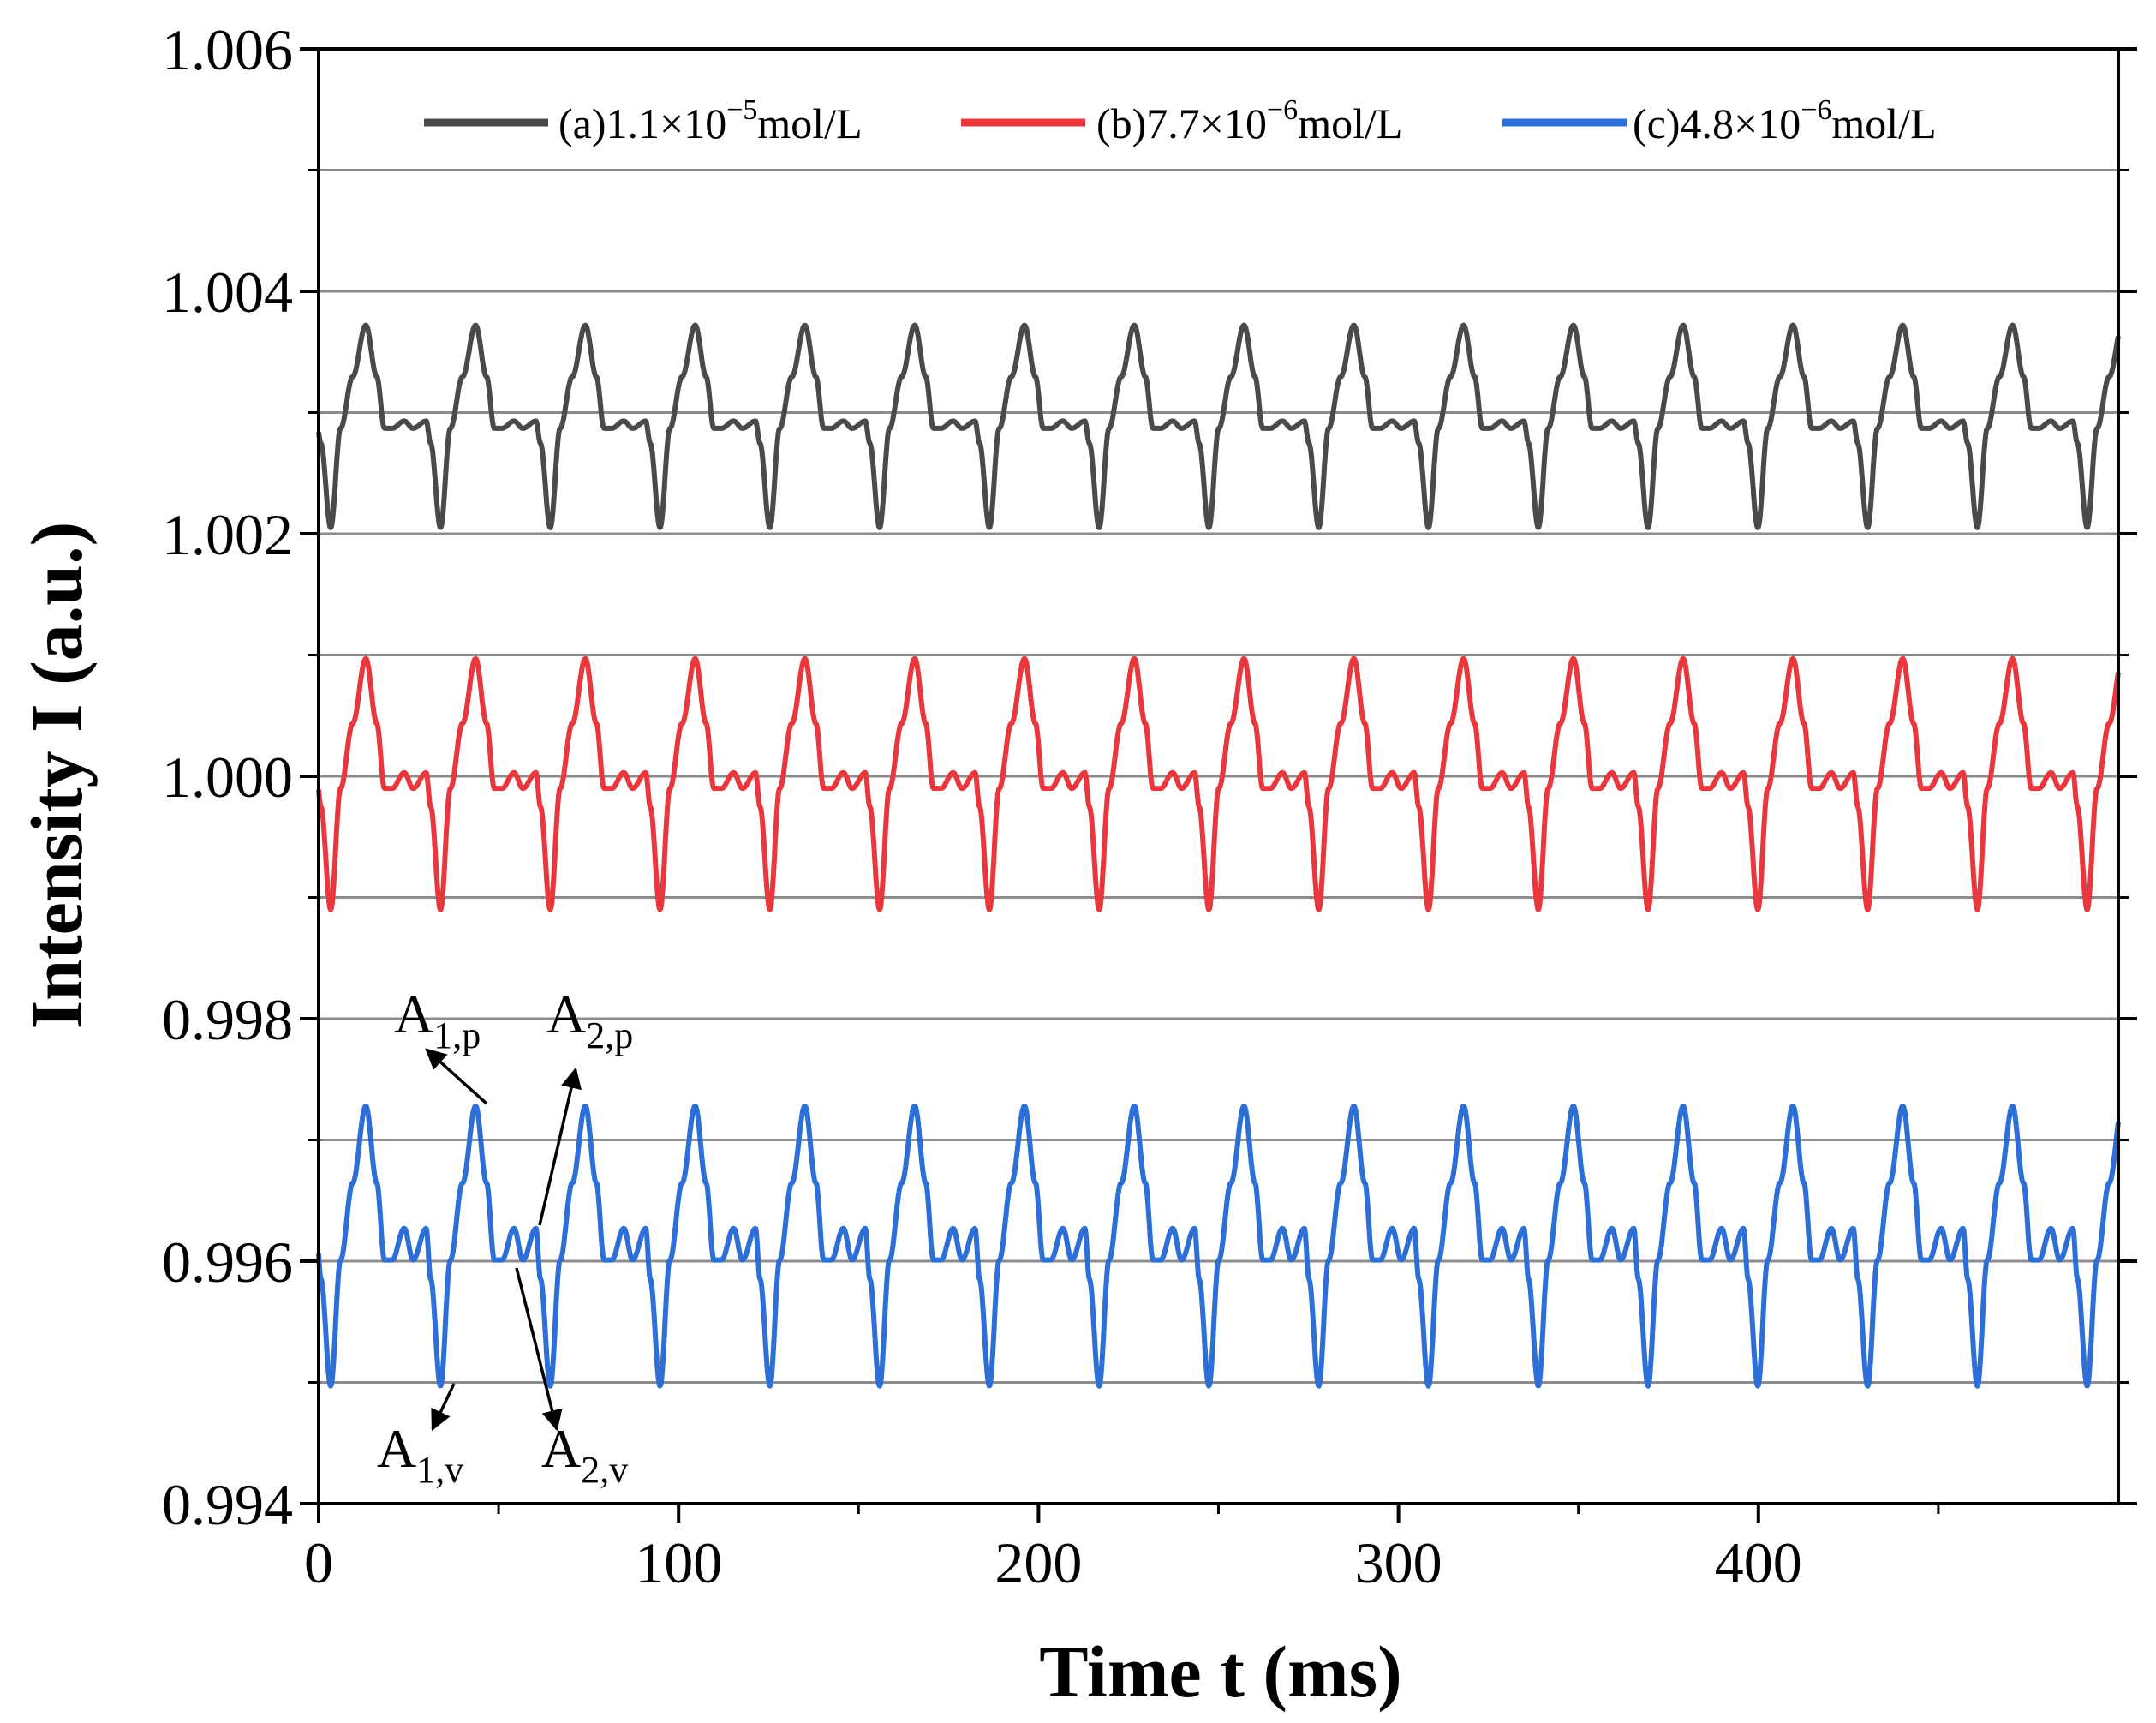 The height and width of the screenshot is (1723, 2156). What do you see at coordinates (1816, 110) in the screenshot?
I see `legend-label-c-exp: −6` at bounding box center [1816, 110].